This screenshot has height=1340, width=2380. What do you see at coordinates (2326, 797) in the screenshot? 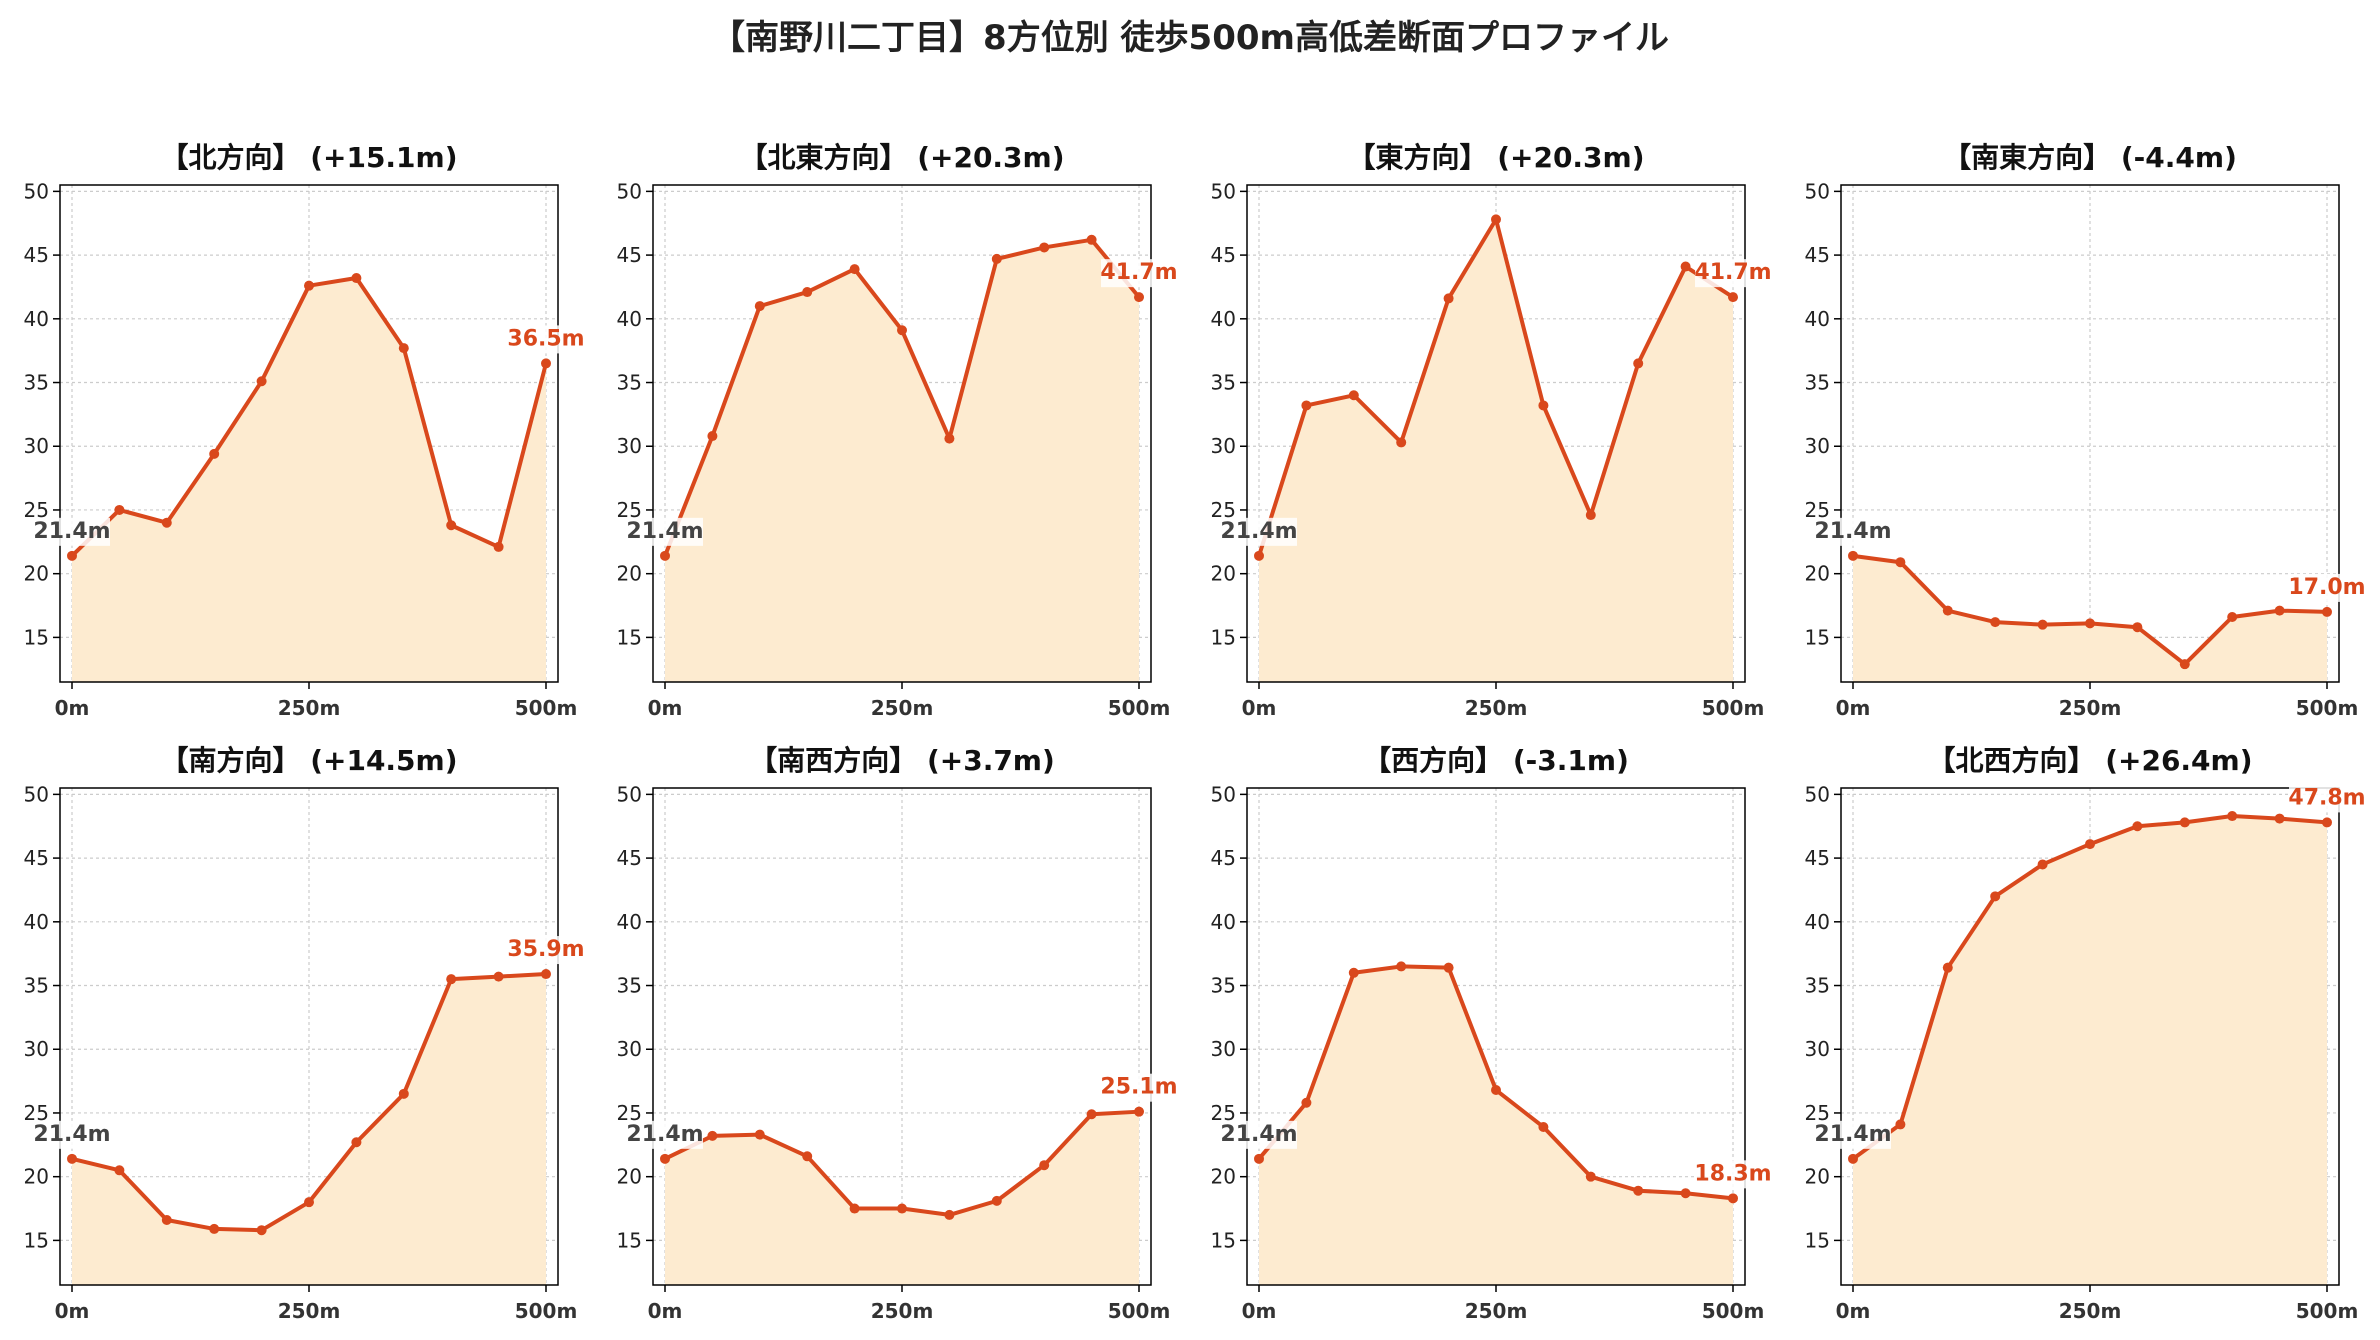
I see `end-elevation-label: 47.8m` at bounding box center [2326, 797].